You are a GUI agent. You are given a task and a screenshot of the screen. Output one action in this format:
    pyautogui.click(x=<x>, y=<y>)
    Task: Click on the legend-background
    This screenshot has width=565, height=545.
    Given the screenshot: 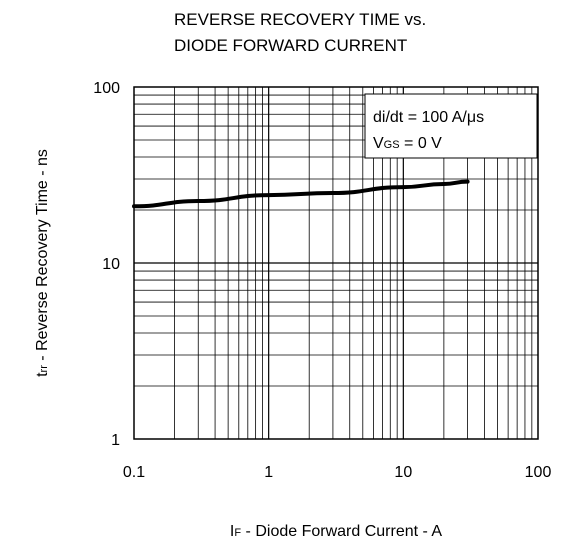 What is the action you would take?
    pyautogui.click(x=451, y=126)
    